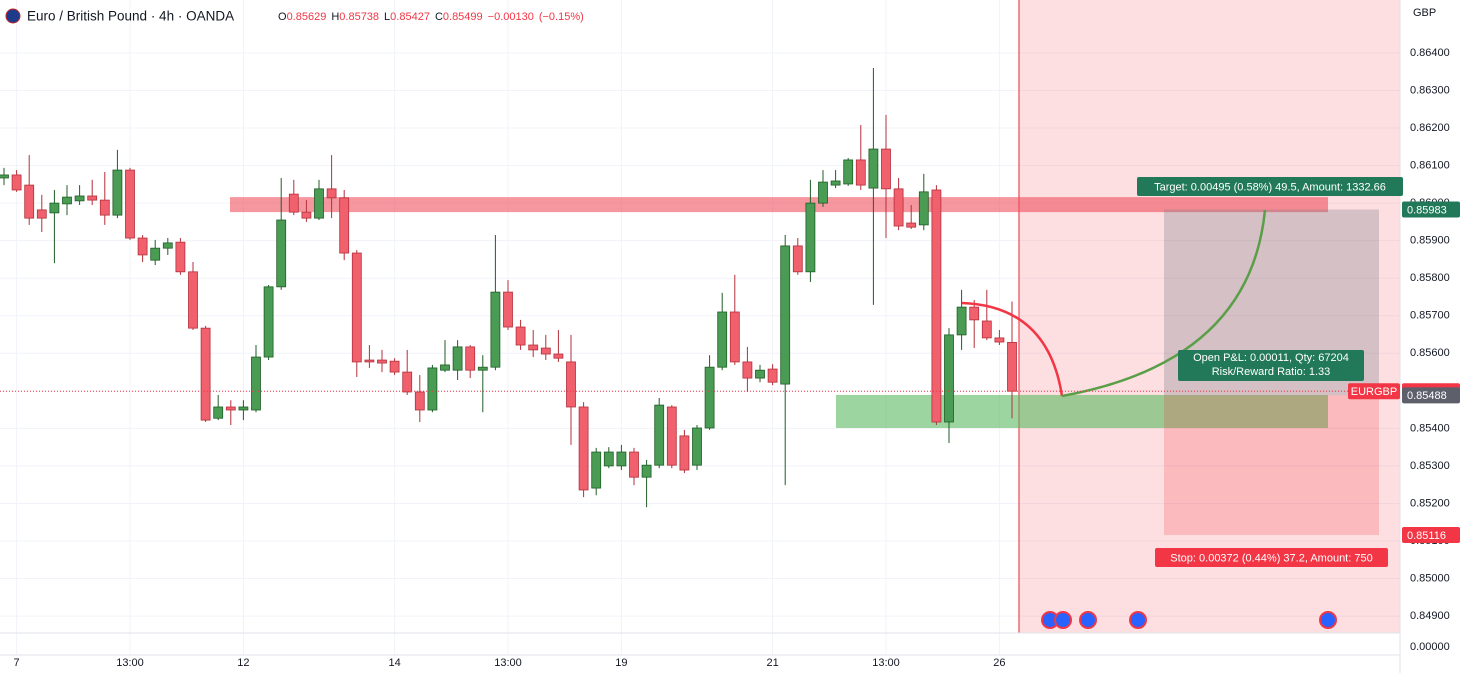  I want to click on target-label-bg, so click(1270, 186).